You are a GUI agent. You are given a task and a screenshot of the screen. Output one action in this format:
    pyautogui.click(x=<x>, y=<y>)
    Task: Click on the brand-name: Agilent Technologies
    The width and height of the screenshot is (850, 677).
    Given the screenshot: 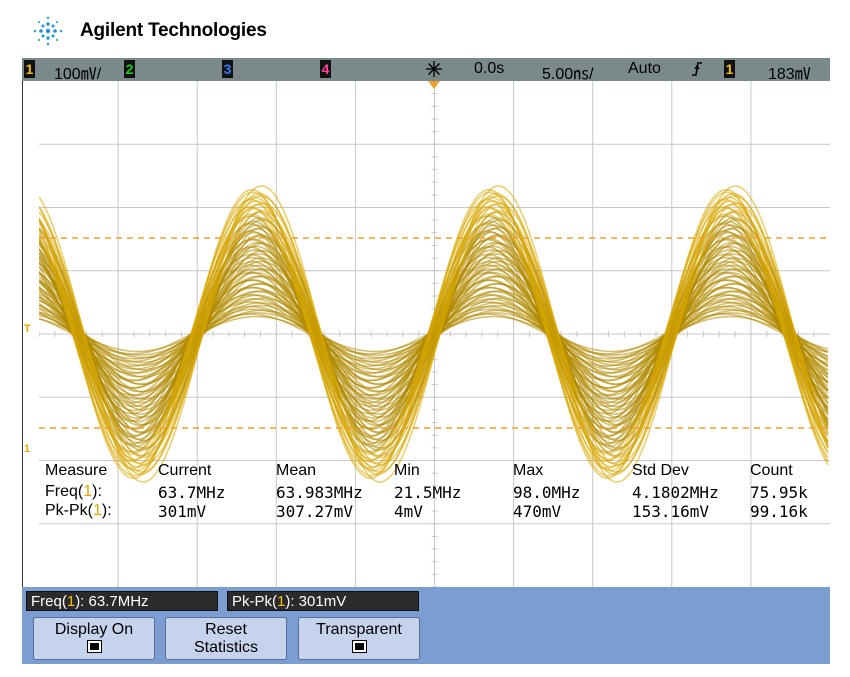 What is the action you would take?
    pyautogui.click(x=173, y=30)
    